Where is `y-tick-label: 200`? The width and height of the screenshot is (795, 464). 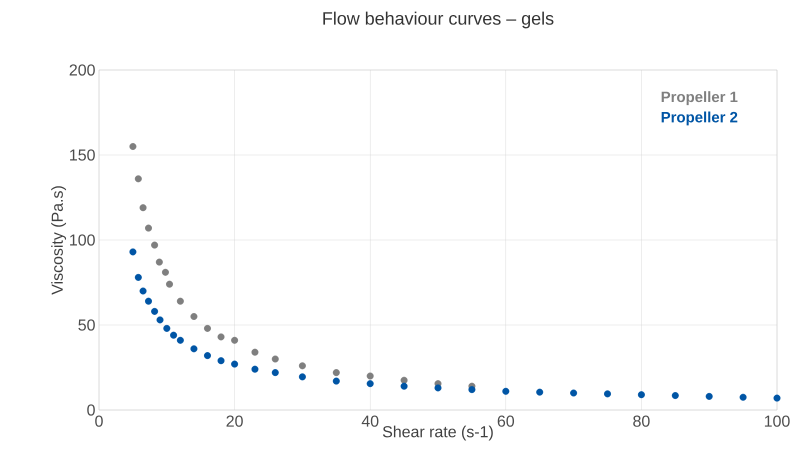 y-tick-label: 200 is located at coordinates (82, 70).